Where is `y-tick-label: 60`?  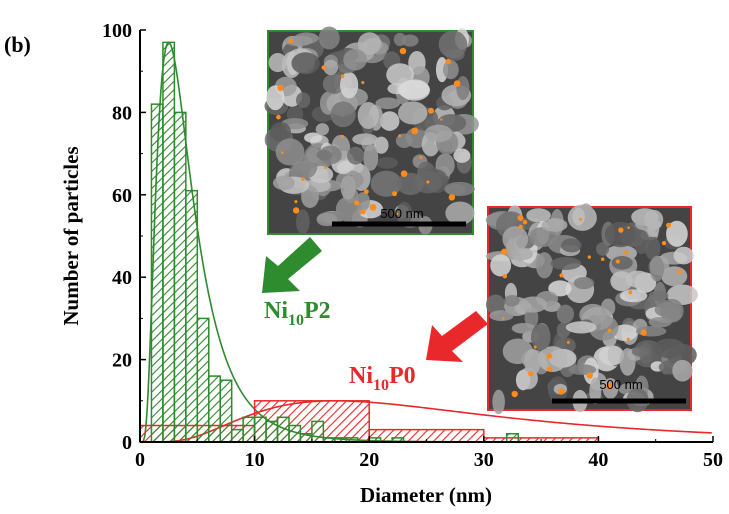 y-tick-label: 60 is located at coordinates (122, 196).